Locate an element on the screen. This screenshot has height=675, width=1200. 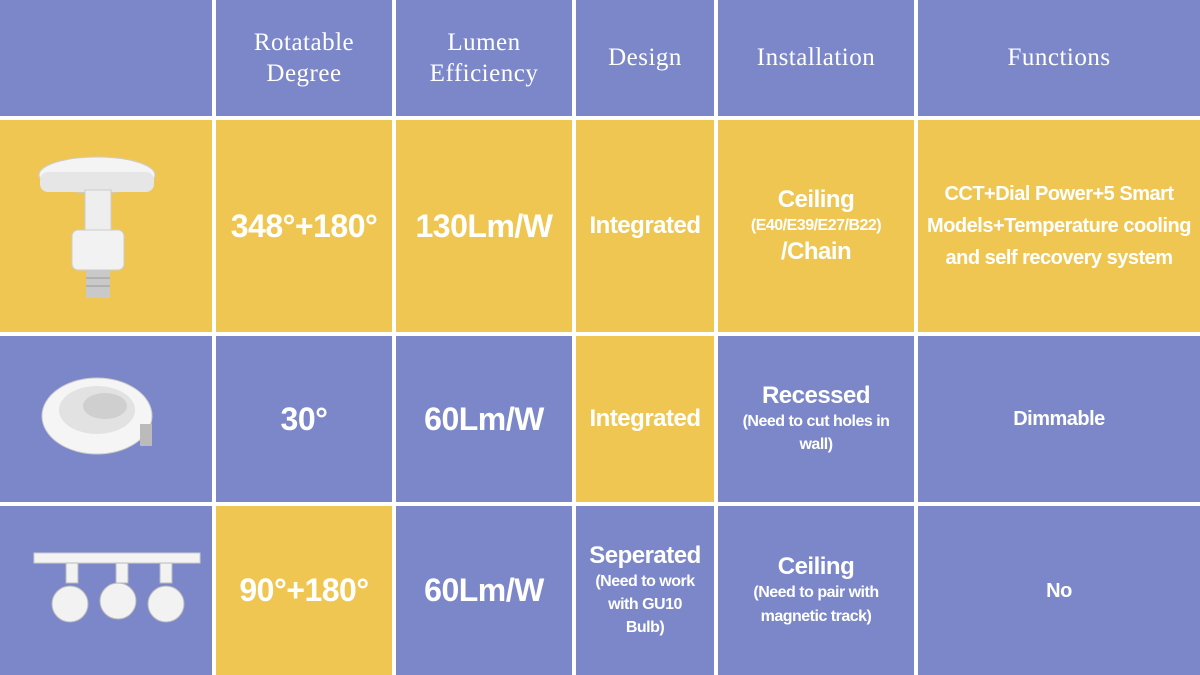
header-cell: Functions is located at coordinates (1059, 58).